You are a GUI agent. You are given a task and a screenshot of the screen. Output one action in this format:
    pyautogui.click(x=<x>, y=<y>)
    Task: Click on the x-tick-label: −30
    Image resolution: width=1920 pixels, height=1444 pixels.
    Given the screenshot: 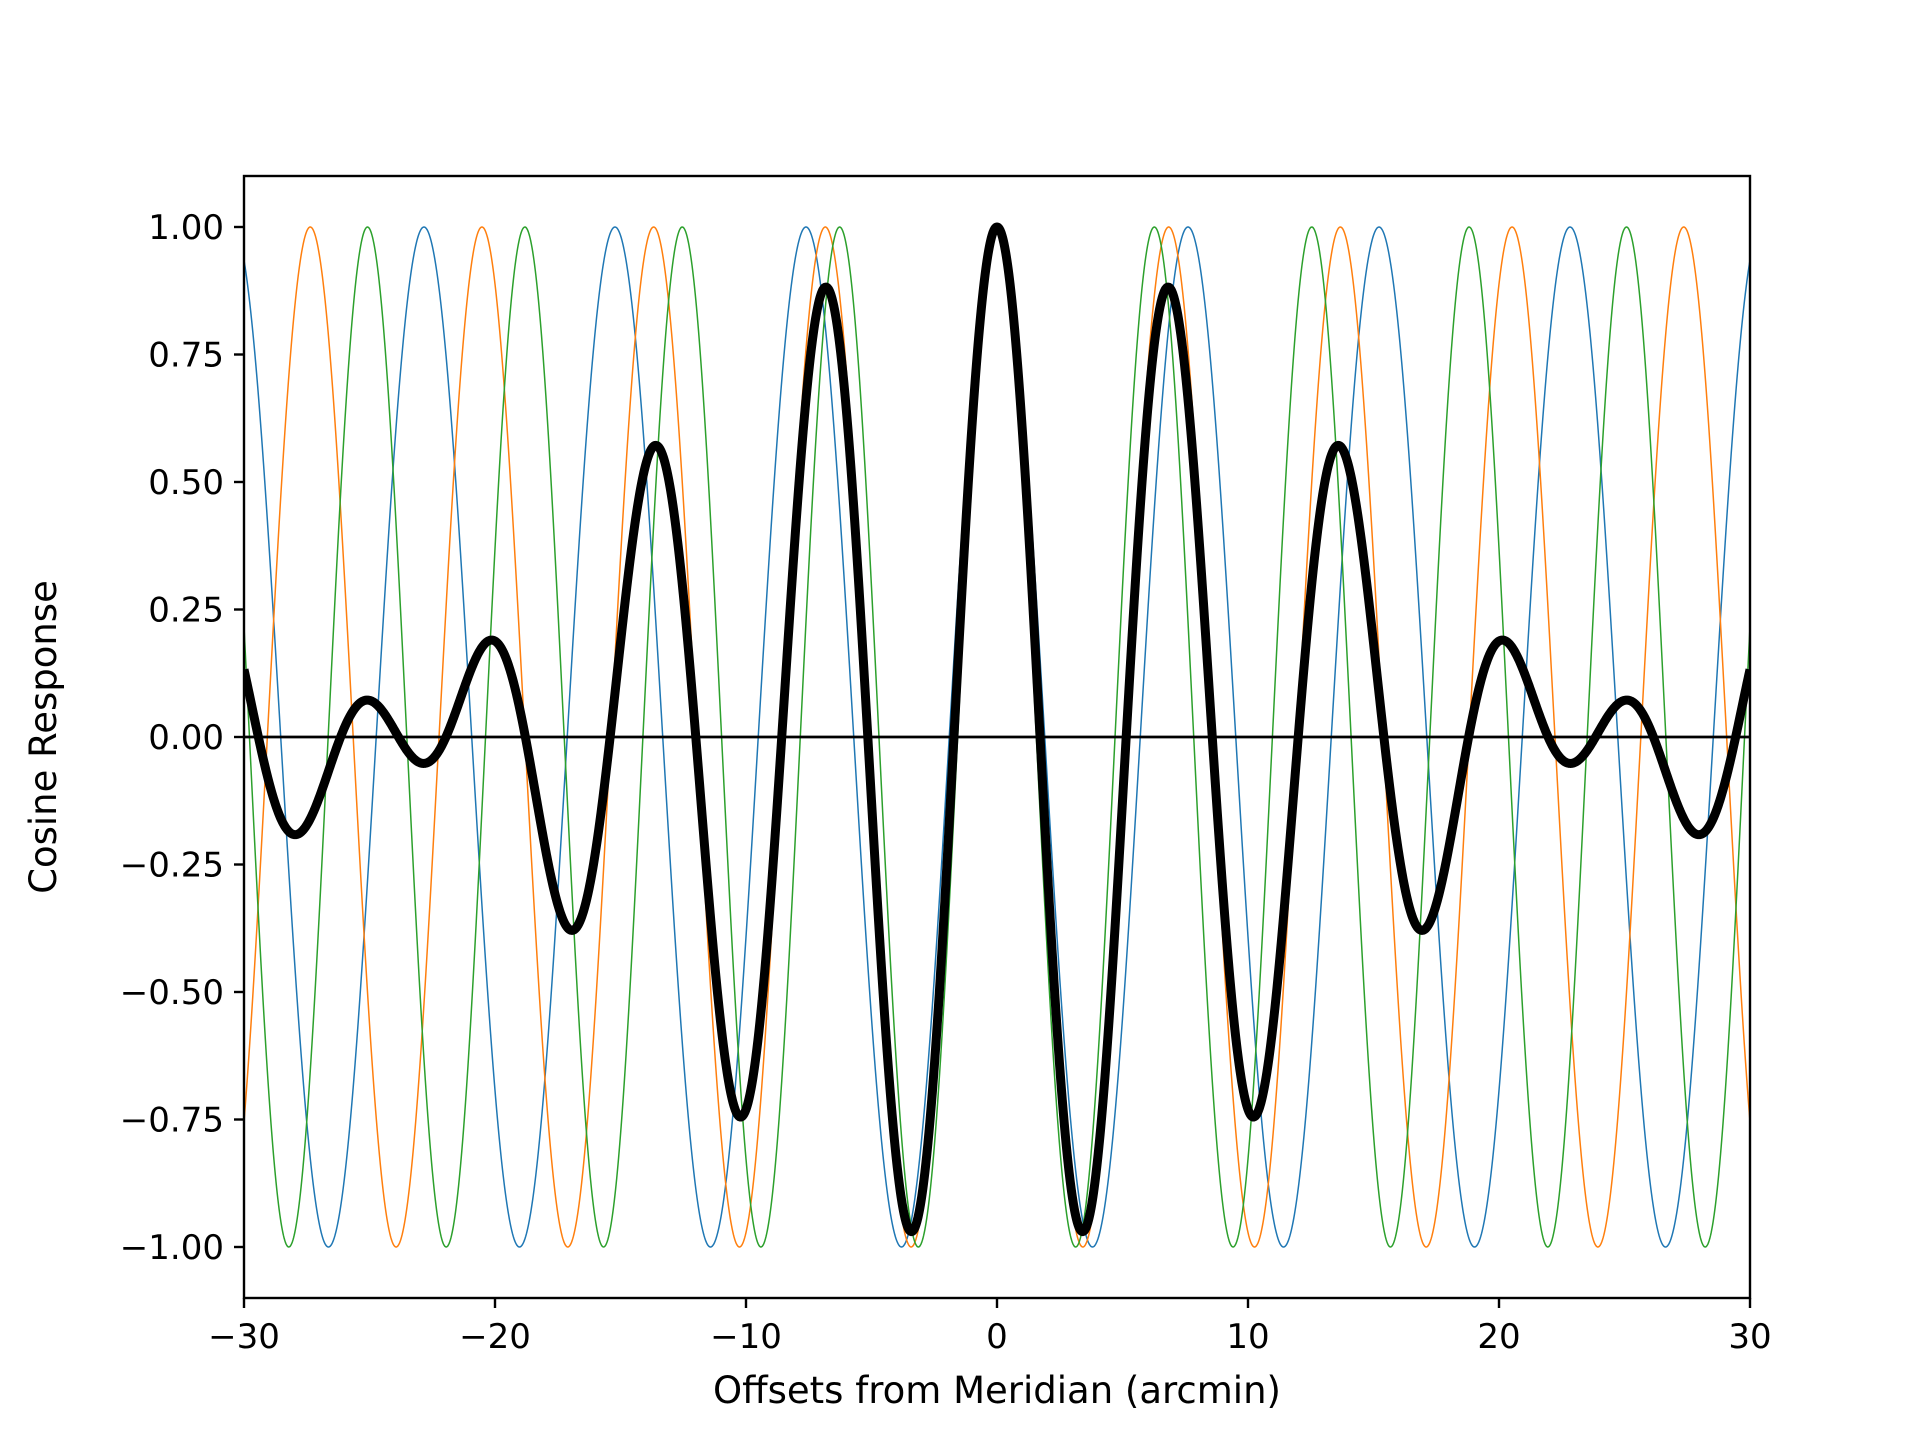 What is the action you would take?
    pyautogui.click(x=244, y=1337)
    